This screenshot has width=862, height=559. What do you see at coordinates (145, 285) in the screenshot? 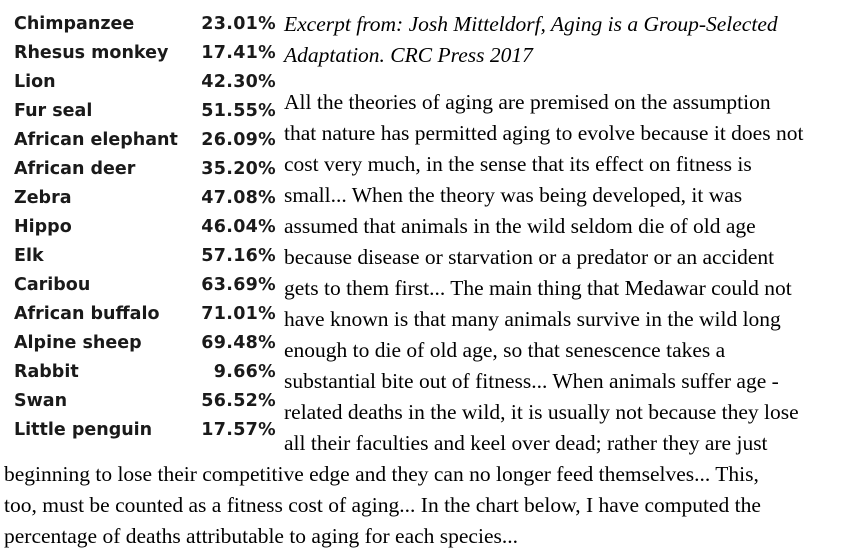
I see `table-row: Caribou 63.69%` at bounding box center [145, 285].